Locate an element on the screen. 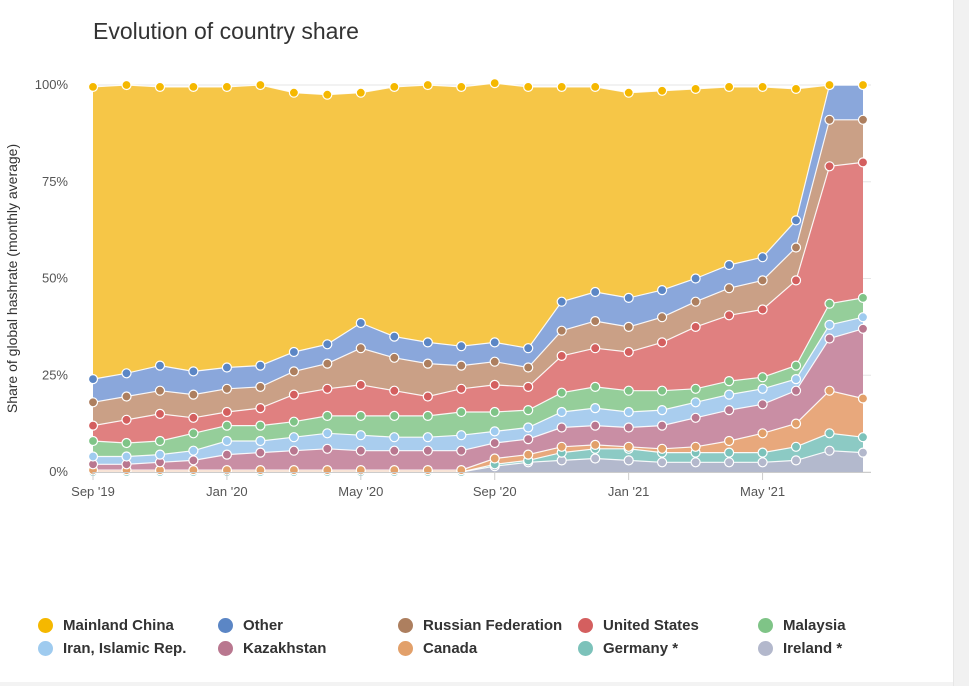 This screenshot has width=969, height=686. legend-item-mainland-china: Mainland China is located at coordinates (106, 625).